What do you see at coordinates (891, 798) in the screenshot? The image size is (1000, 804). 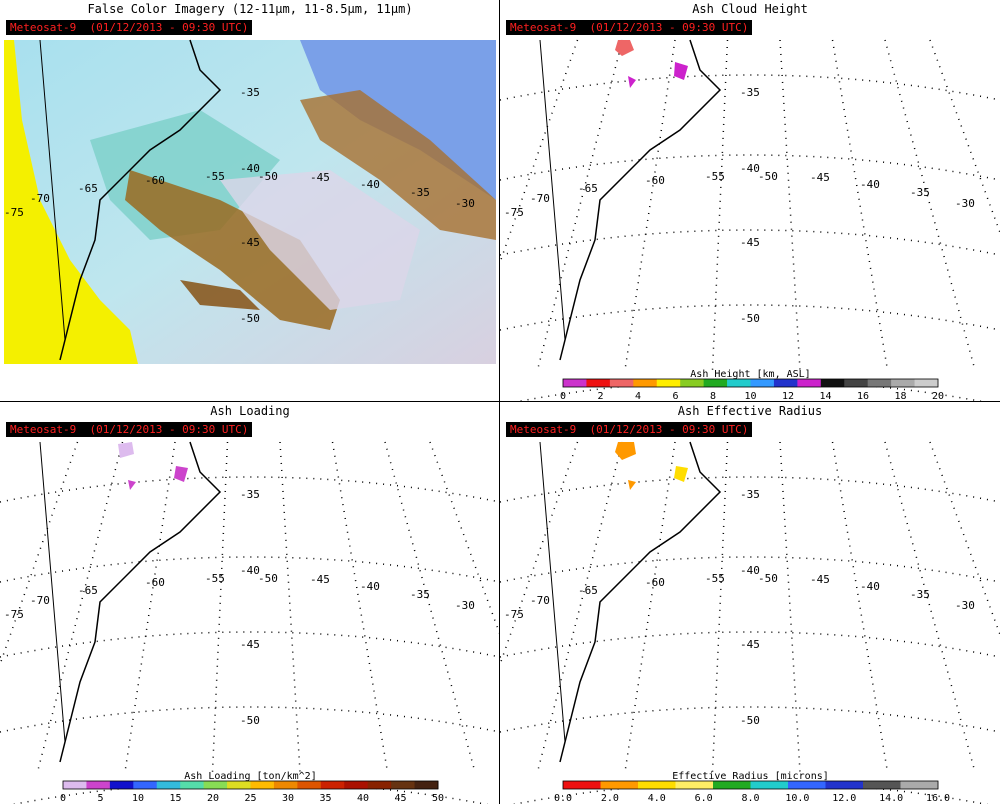 I see `colorbar-tick: 14.0` at bounding box center [891, 798].